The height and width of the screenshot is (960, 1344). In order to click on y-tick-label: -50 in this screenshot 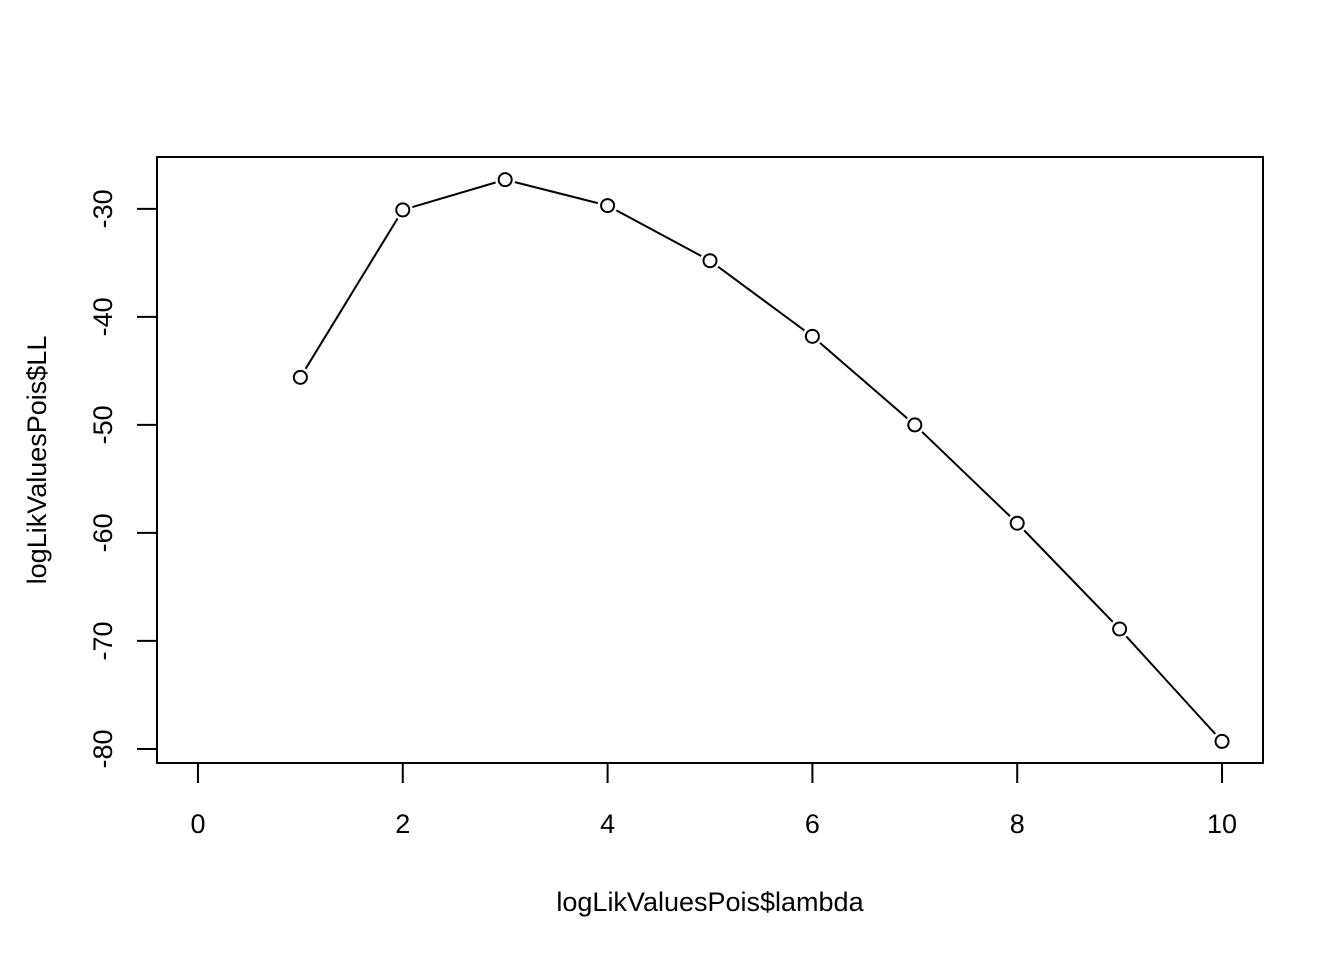, I will do `click(103, 424)`.